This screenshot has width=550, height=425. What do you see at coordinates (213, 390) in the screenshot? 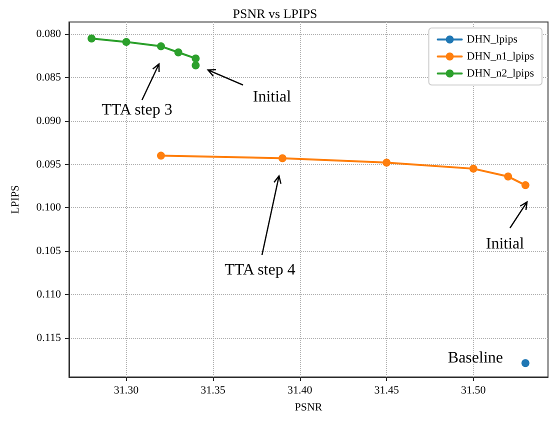
I see `x-tick-label: 31.35` at bounding box center [213, 390].